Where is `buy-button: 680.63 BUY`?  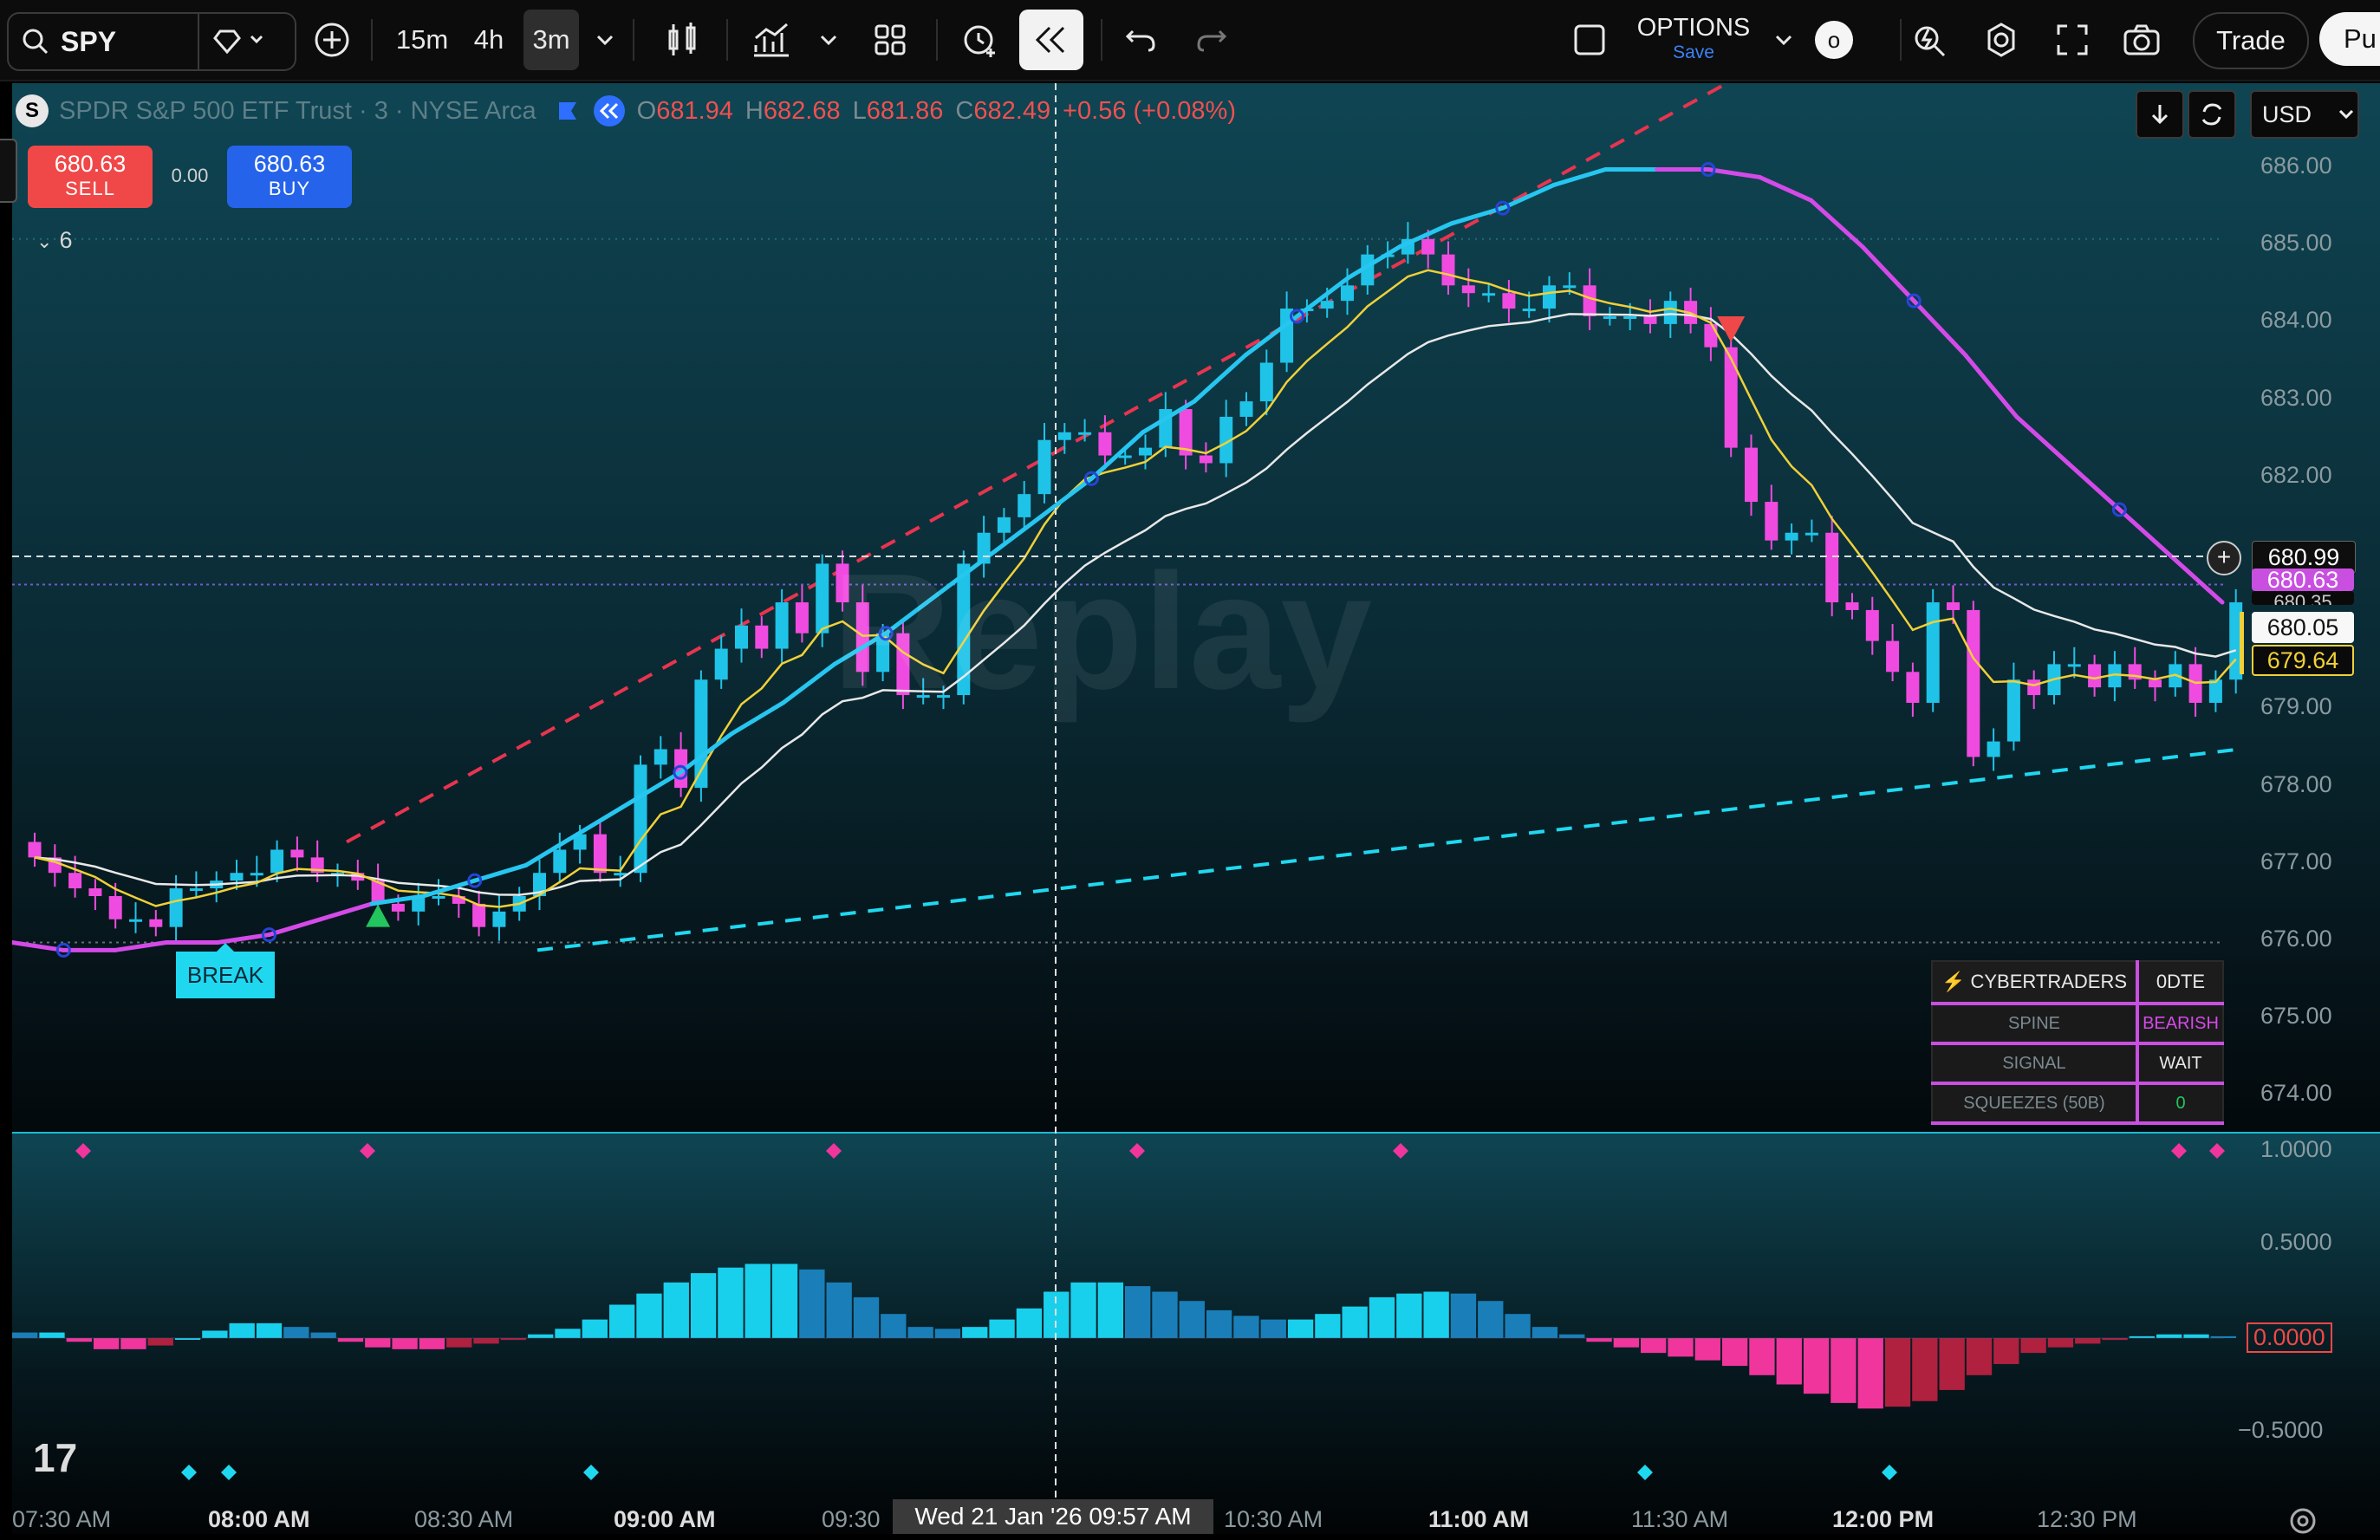 buy-button: 680.63 BUY is located at coordinates (289, 177).